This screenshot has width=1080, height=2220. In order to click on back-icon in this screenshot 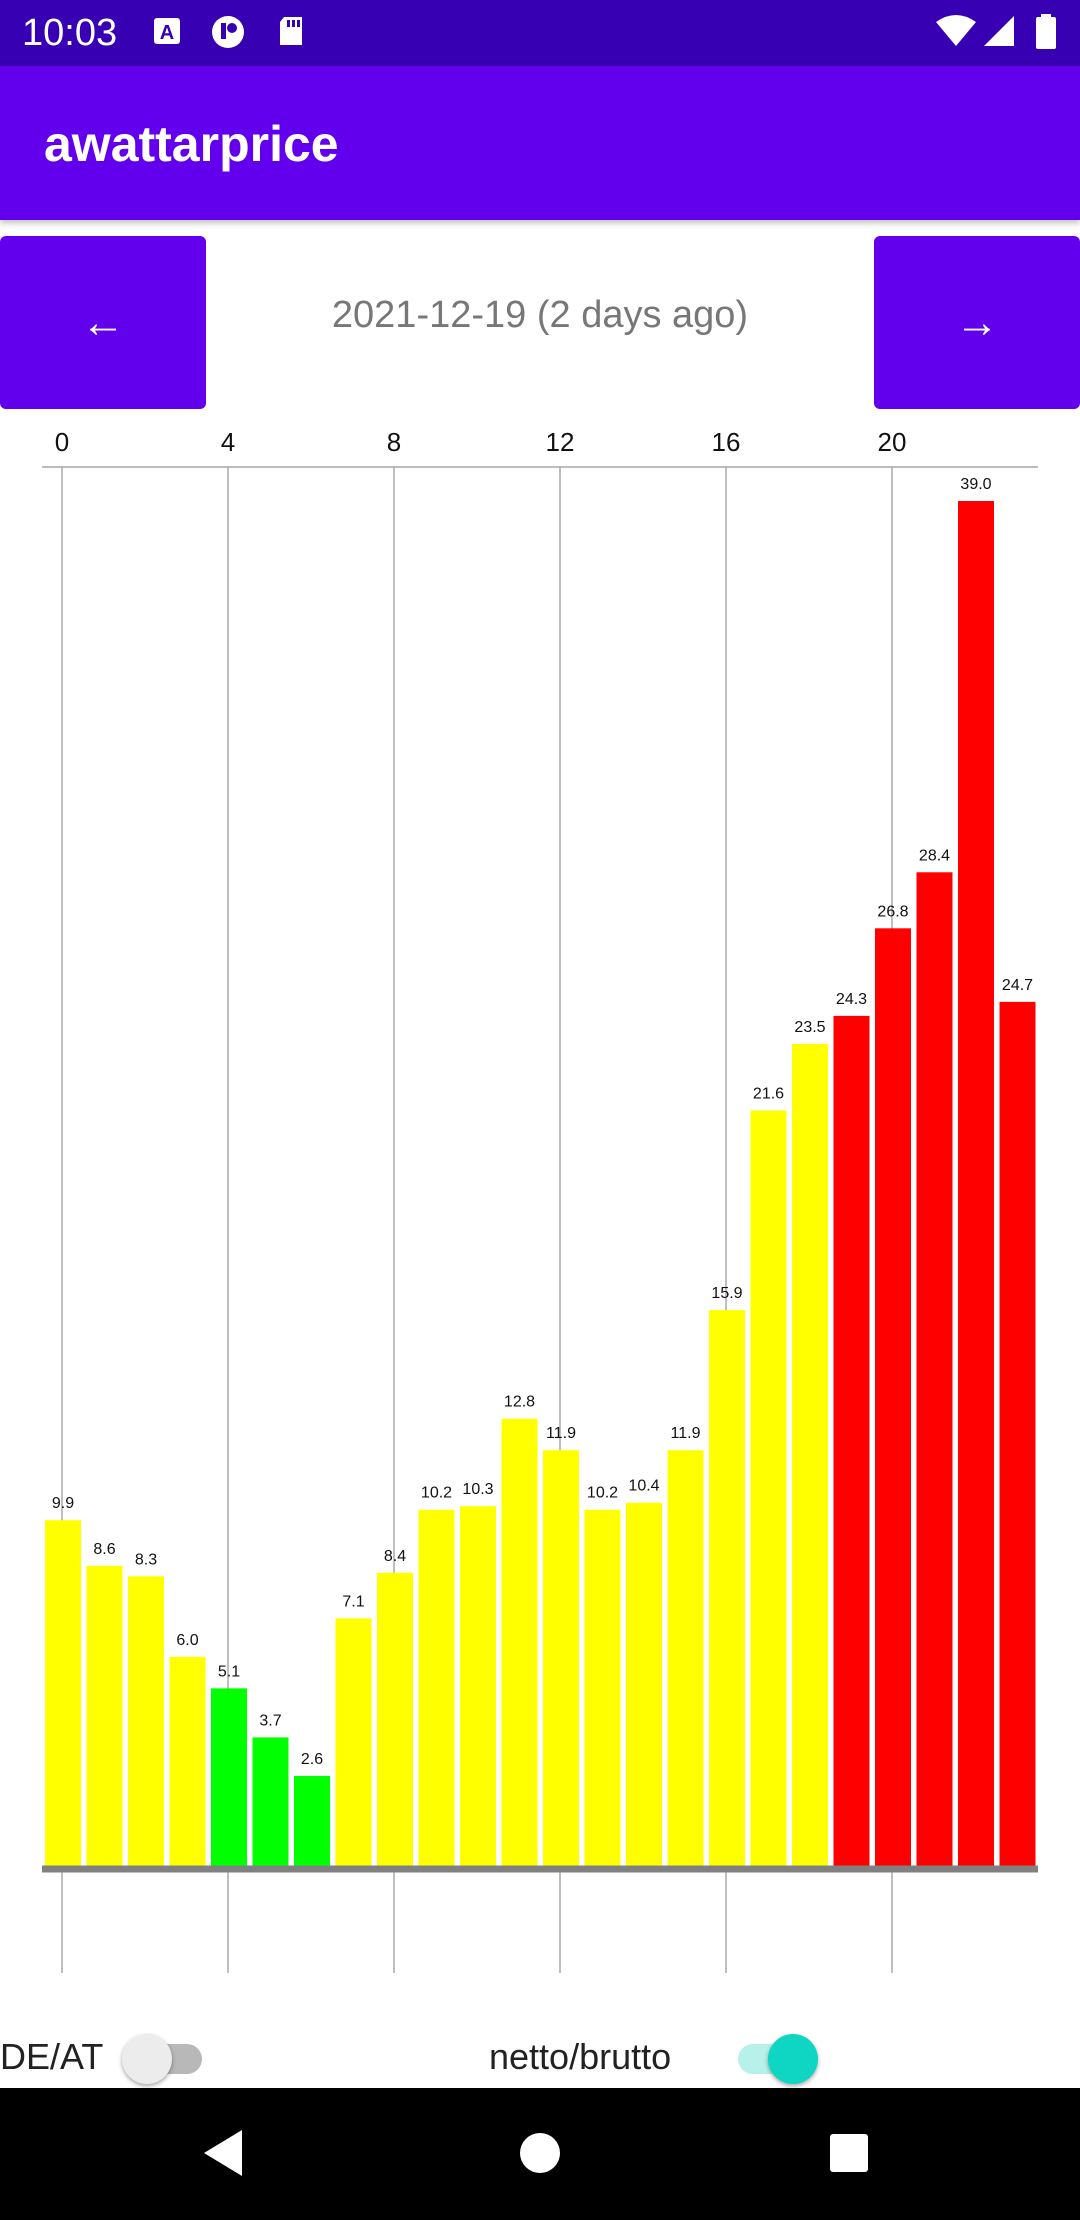, I will do `click(222, 2155)`.